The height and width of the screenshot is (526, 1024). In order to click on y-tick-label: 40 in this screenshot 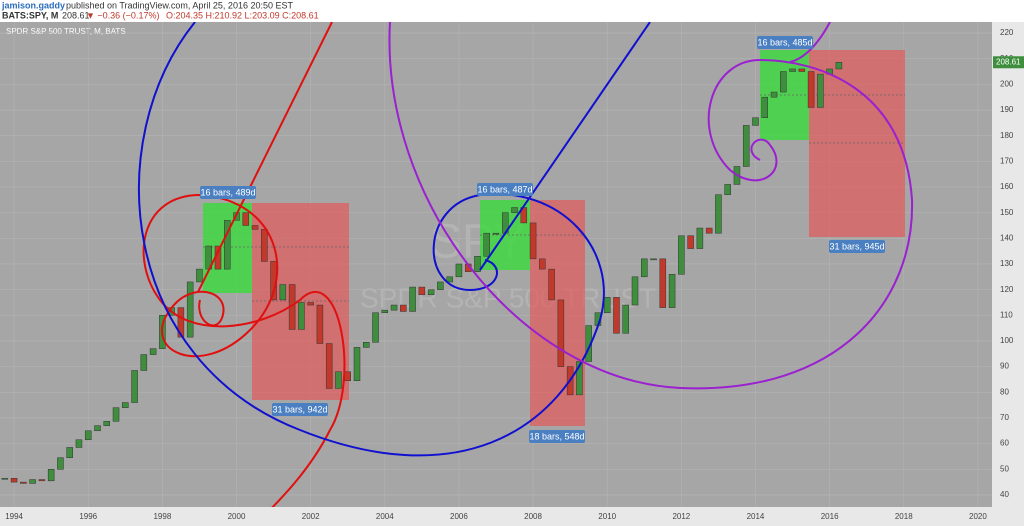, I will do `click(1004, 494)`.